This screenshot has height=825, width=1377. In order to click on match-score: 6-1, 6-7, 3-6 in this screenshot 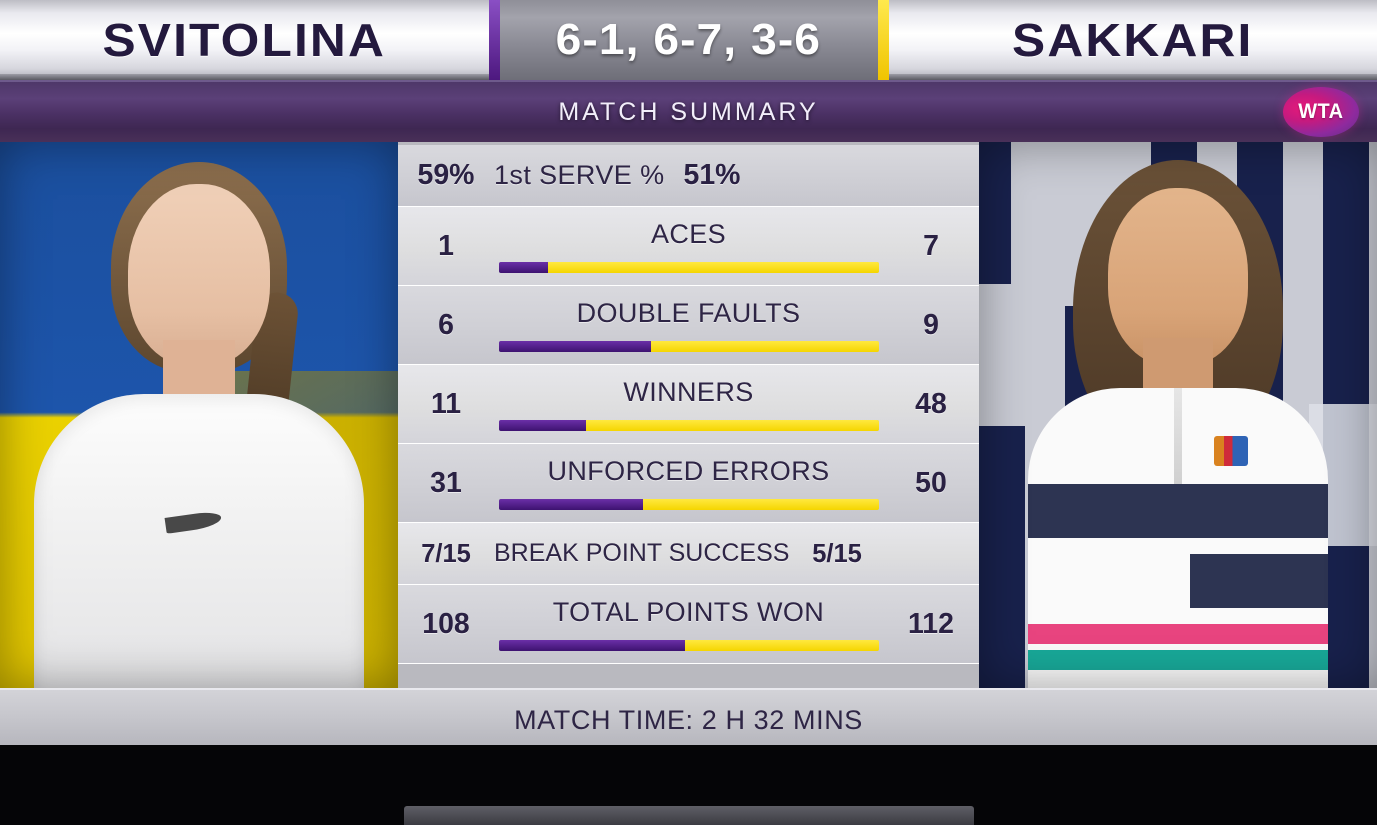, I will do `click(688, 39)`.